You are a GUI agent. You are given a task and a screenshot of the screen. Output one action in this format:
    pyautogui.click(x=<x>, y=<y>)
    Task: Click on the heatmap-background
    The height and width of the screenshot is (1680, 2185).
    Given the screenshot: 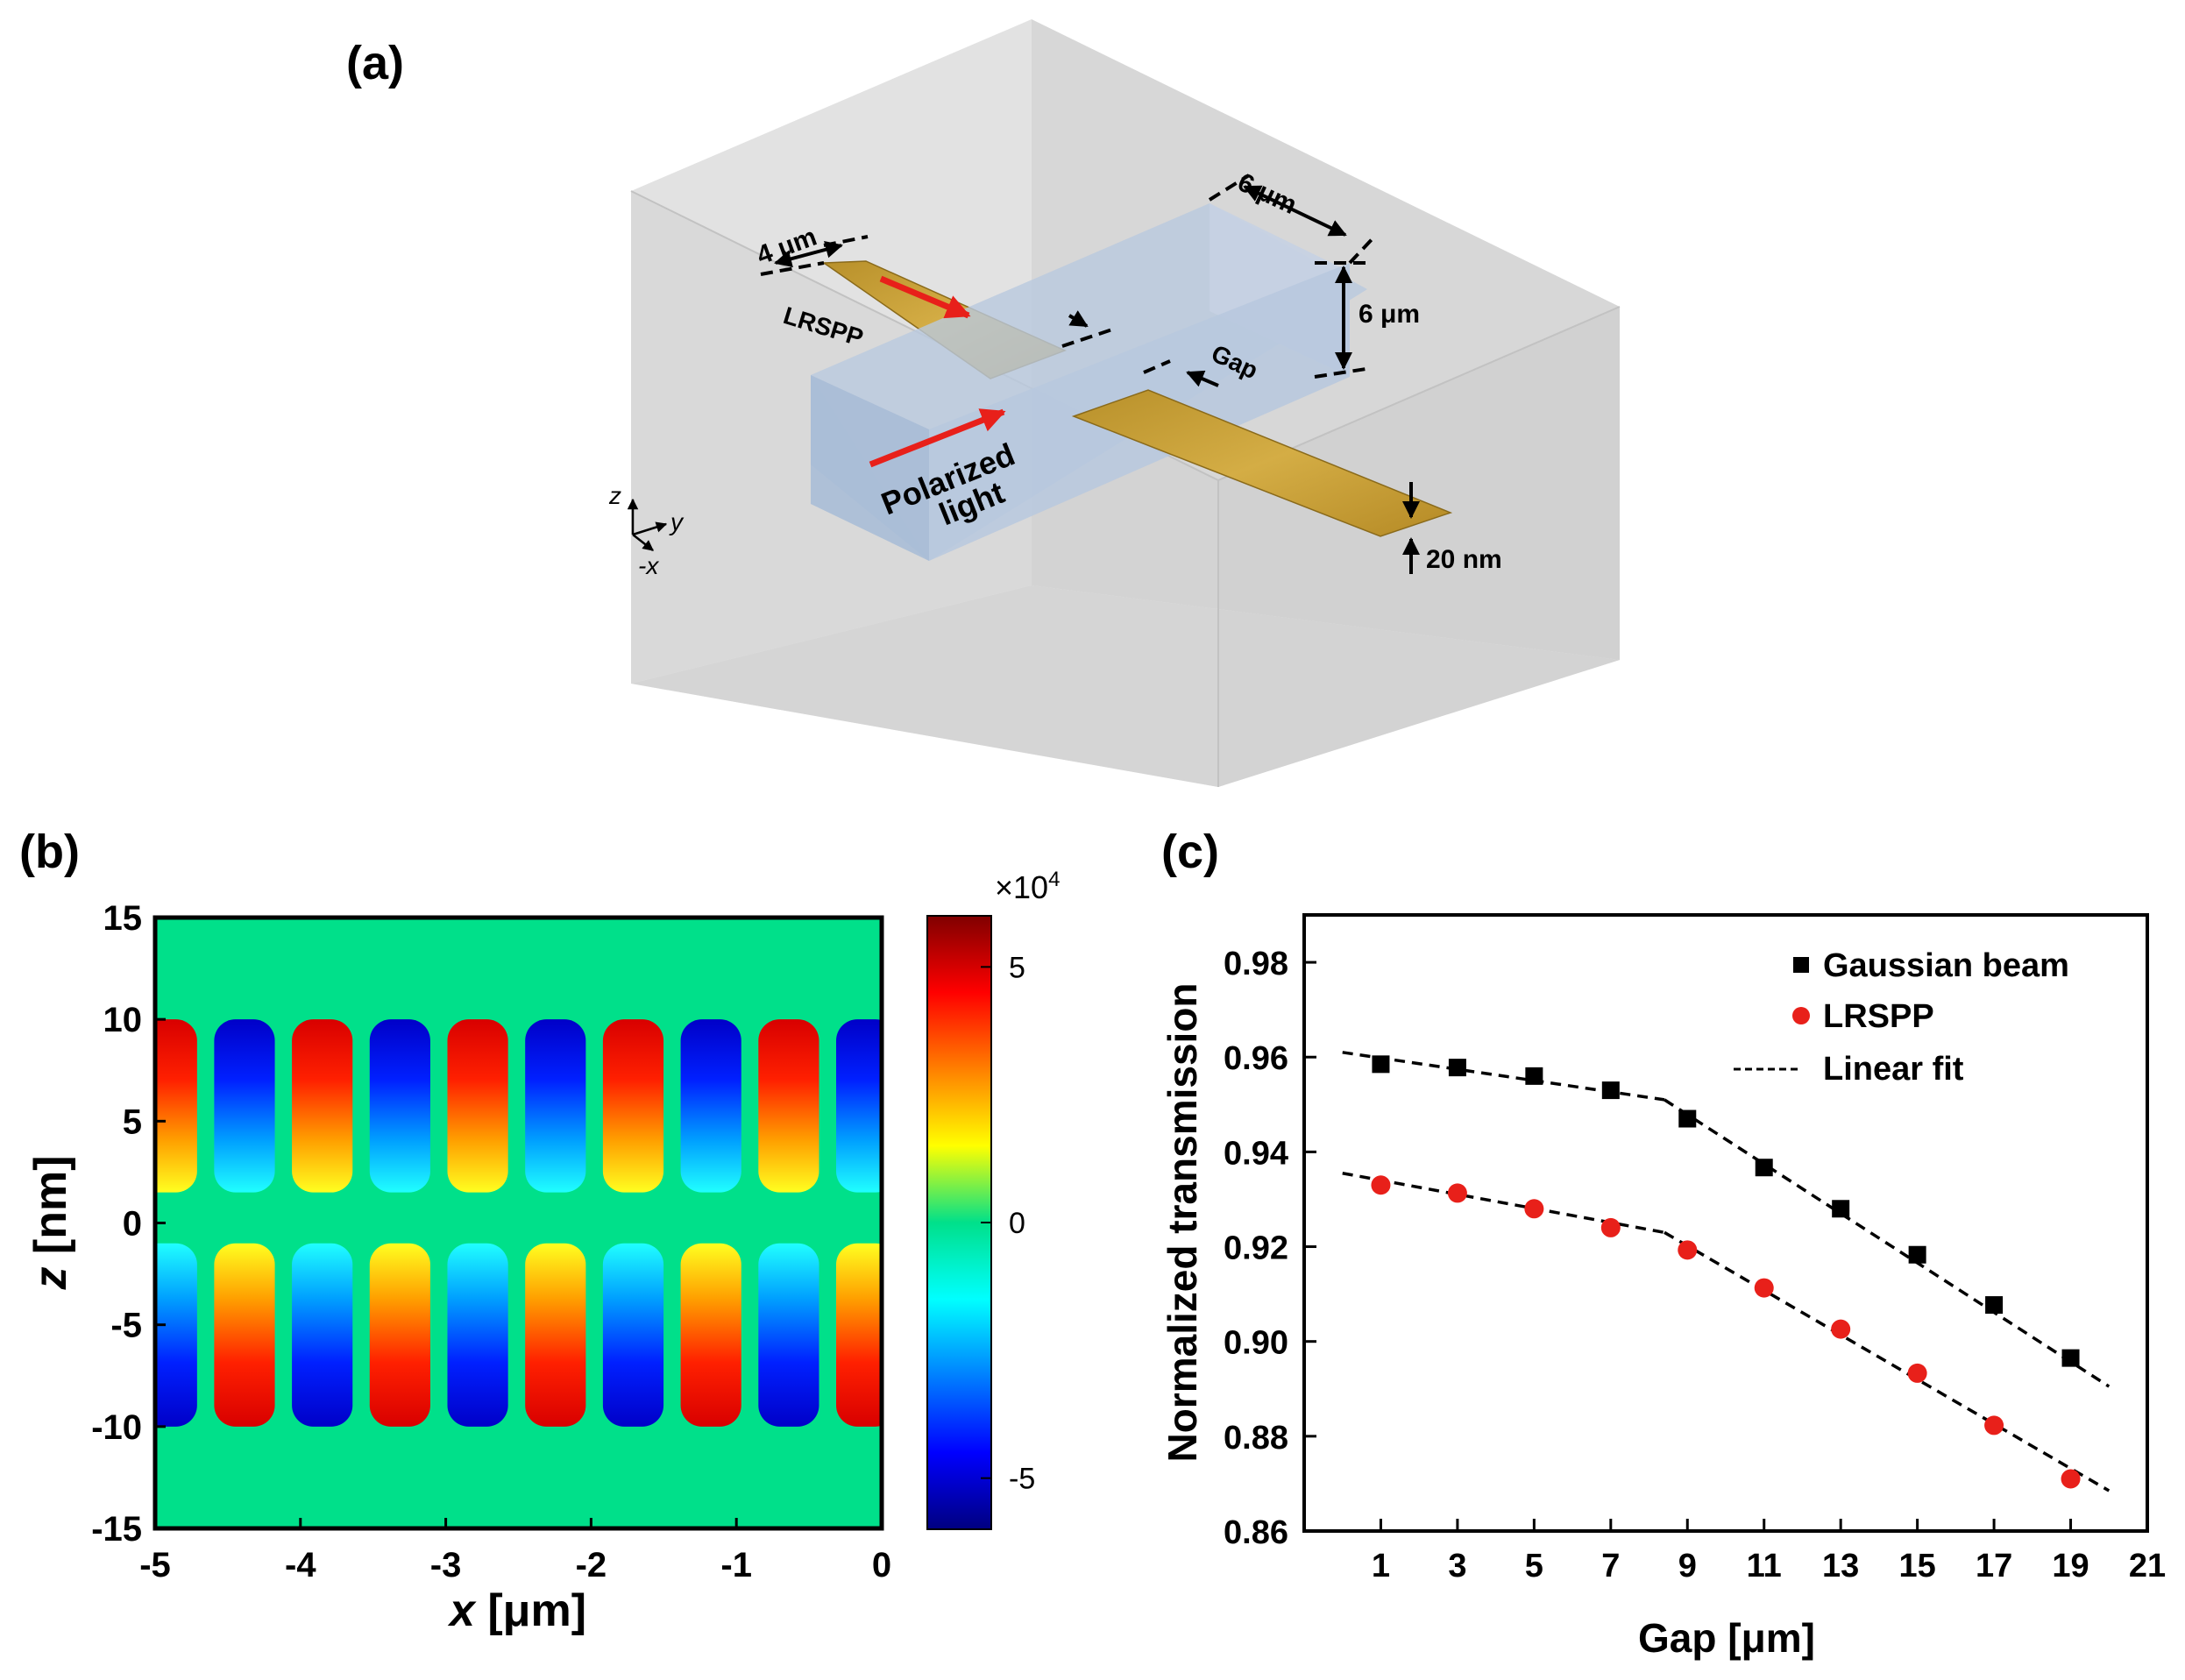 What is the action you would take?
    pyautogui.click(x=518, y=1223)
    